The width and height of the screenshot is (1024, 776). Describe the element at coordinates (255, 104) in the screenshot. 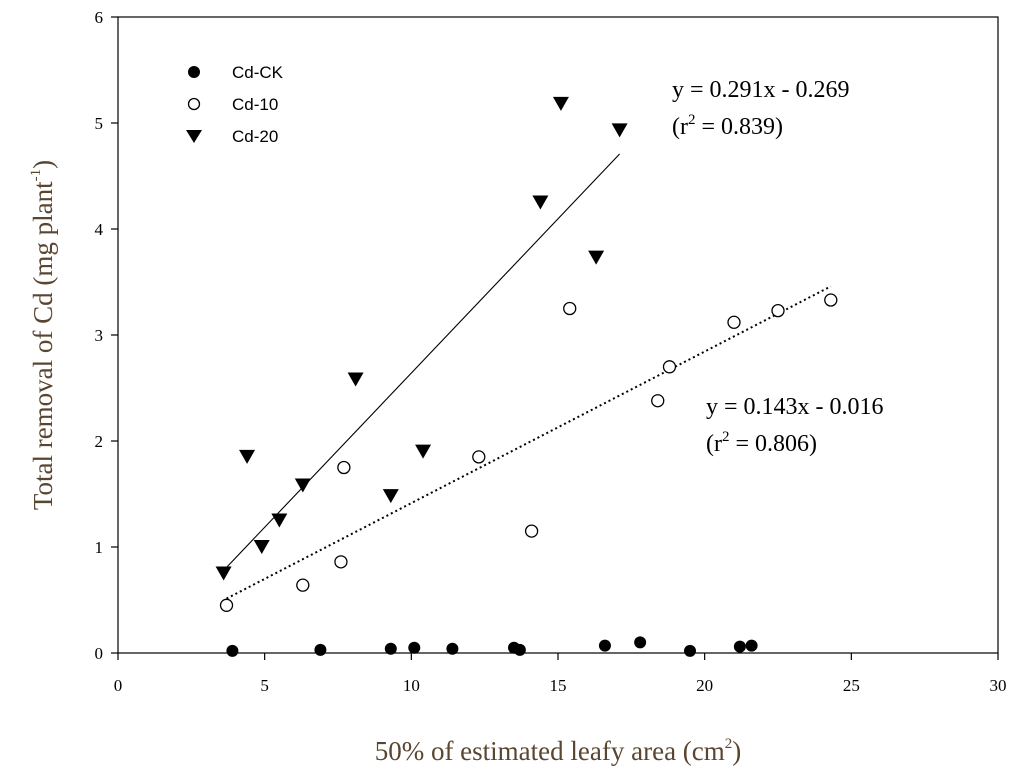

I see `legend-label-cd-10: Cd-10` at that location.